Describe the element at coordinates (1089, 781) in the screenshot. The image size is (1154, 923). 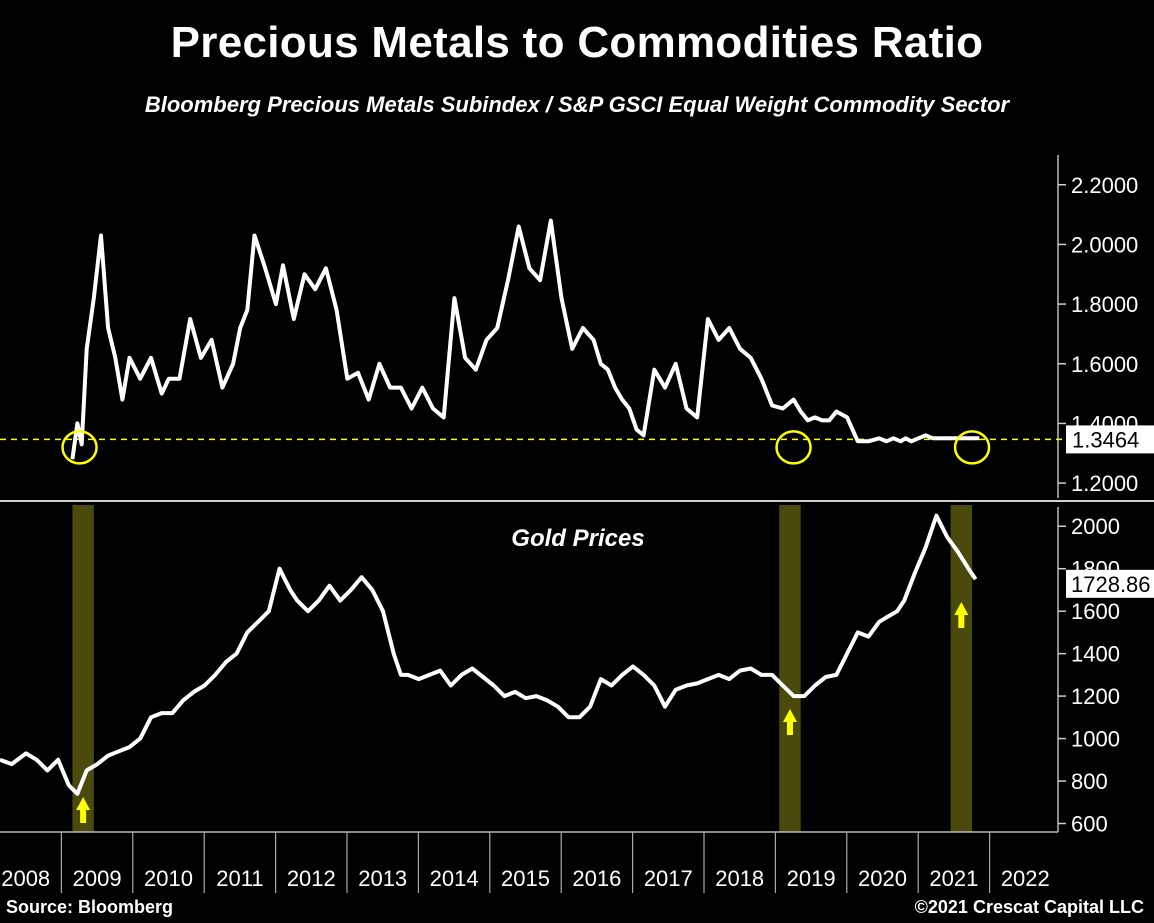
I see `gold-y-tick-label: 800` at that location.